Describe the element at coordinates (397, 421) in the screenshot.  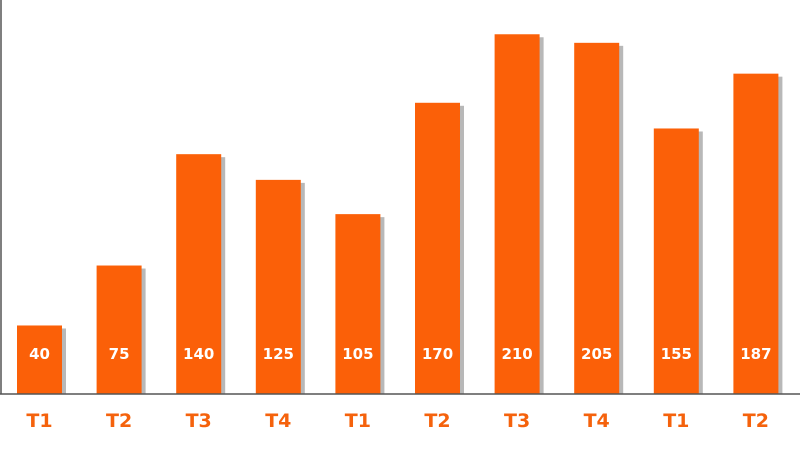
I see `x-tick-labels: T1 T2 T3 T4 T1 T2 T3 T4 T1 T2` at that location.